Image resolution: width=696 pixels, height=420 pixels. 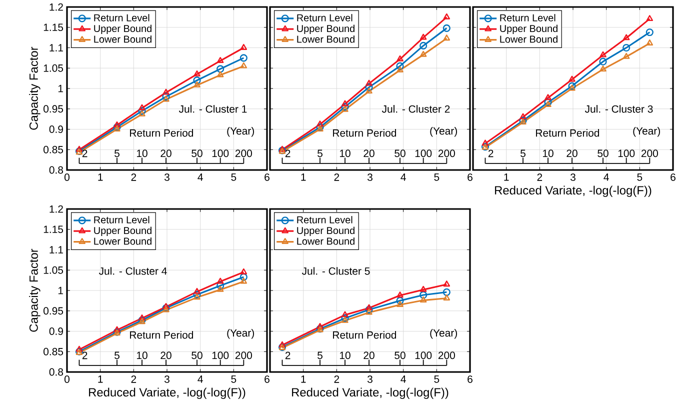 What do you see at coordinates (529, 29) in the screenshot?
I see `legend-label: Upper Bound` at bounding box center [529, 29].